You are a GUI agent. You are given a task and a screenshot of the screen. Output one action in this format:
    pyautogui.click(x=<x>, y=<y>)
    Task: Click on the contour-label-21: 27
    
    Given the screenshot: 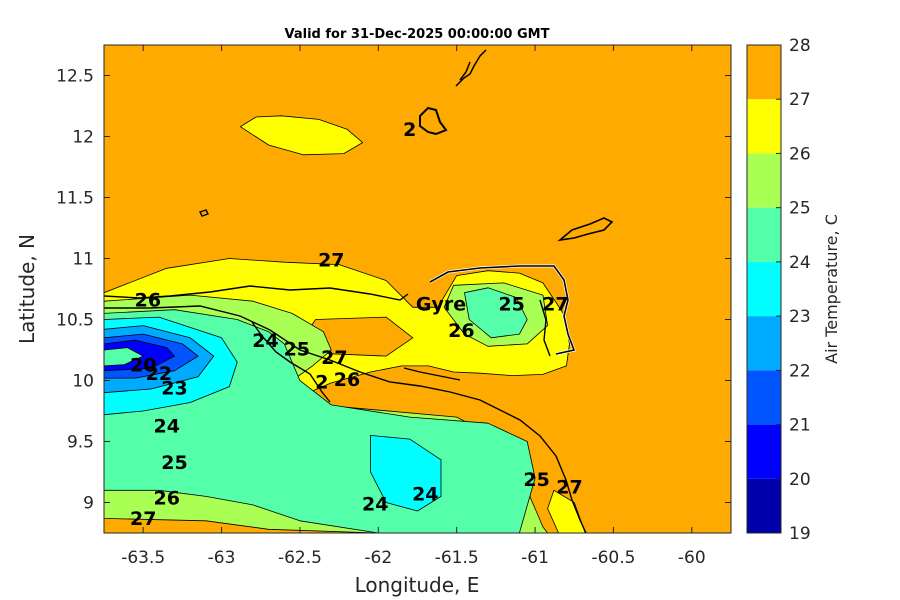 What is the action you would take?
    pyautogui.click(x=569, y=487)
    